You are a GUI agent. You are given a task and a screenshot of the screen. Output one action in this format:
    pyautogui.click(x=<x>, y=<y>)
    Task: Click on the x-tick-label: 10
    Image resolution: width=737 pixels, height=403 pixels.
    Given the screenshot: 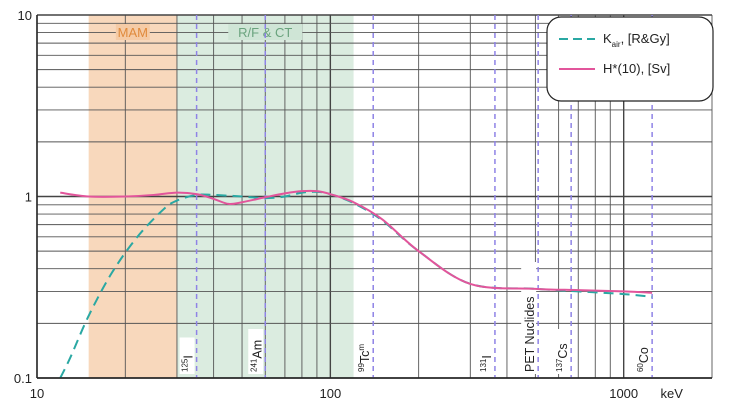 What is the action you would take?
    pyautogui.click(x=37, y=393)
    